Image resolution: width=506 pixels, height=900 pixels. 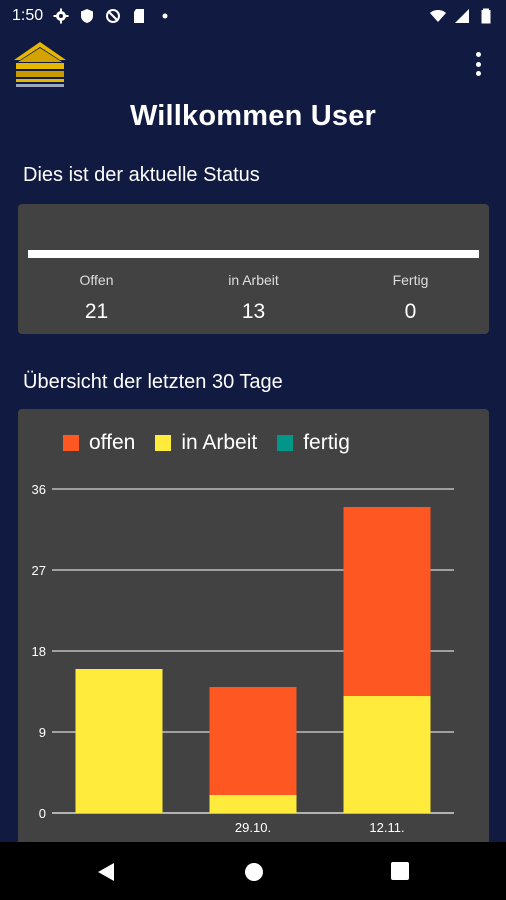 I want to click on status-section-title: Dies ist der aktuelle Status, so click(x=141, y=175).